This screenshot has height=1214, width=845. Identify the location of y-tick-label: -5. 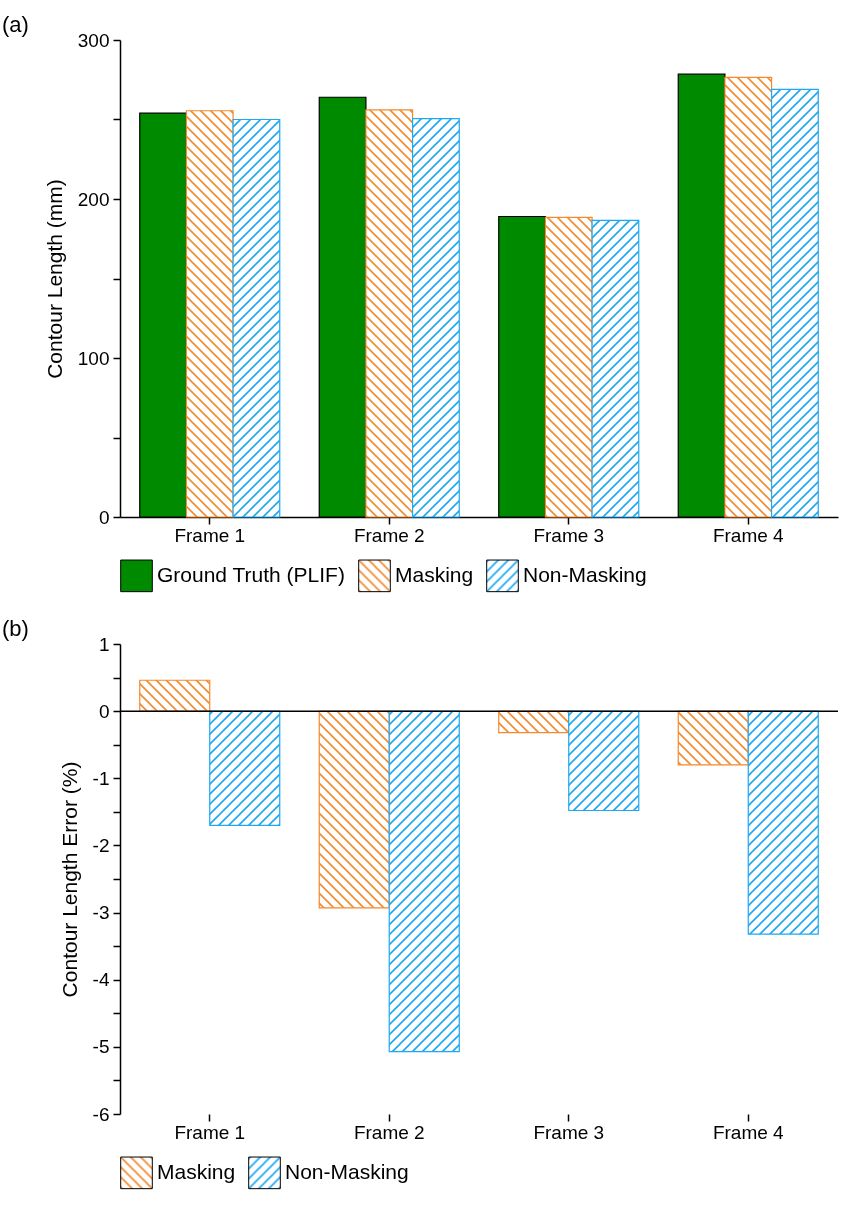
(101, 1047).